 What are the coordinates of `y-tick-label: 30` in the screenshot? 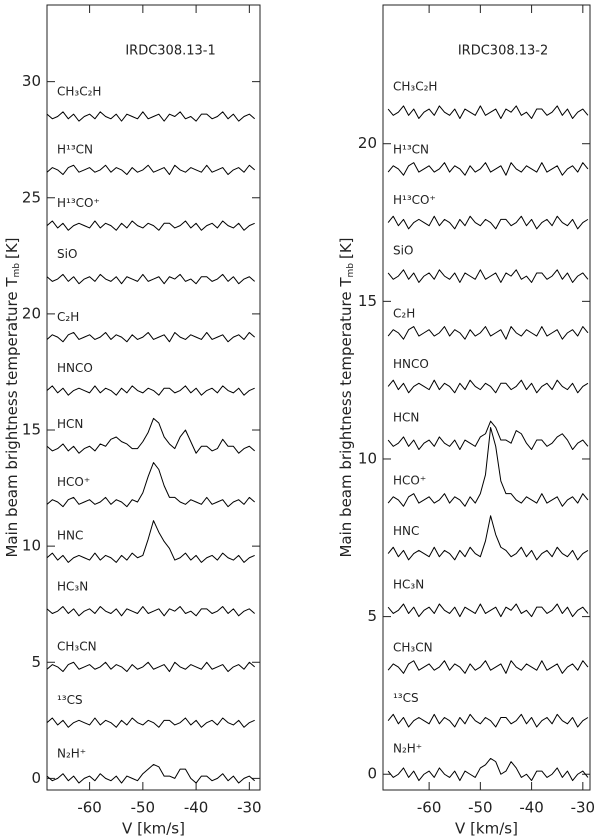 It's located at (31, 81).